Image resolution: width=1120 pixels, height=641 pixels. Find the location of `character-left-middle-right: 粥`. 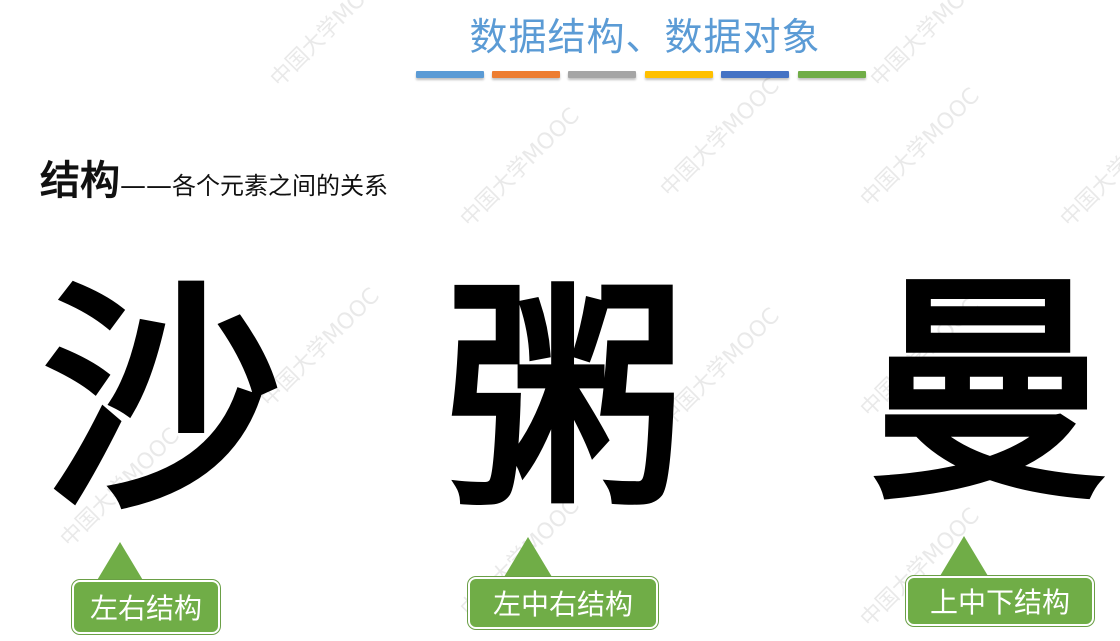

character-left-middle-right: 粥 is located at coordinates (565, 400).